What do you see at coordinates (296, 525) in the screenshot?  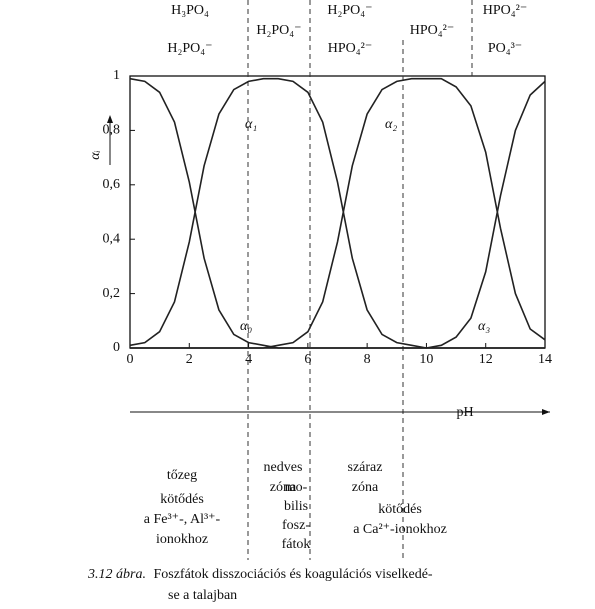 I see `binding-label: fosz-` at bounding box center [296, 525].